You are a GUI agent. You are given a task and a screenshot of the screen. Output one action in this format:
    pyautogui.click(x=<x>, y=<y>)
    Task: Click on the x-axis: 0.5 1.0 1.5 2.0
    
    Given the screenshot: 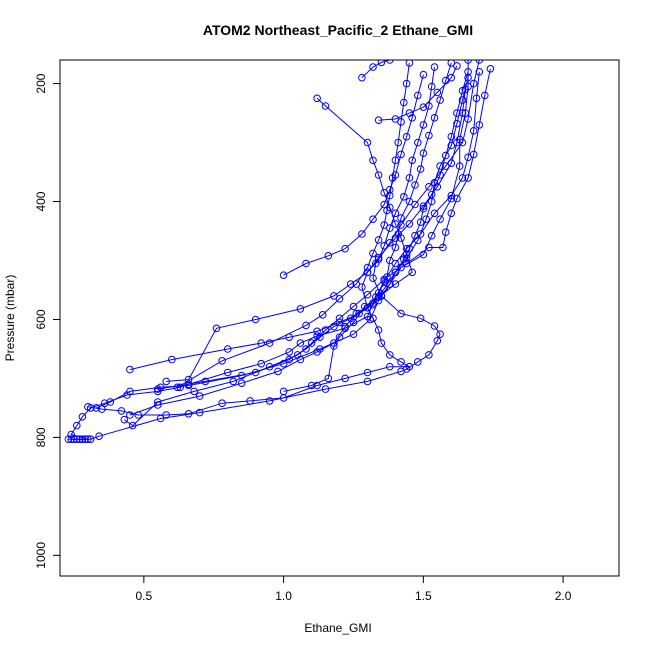 What is the action you would take?
    pyautogui.click(x=354, y=589)
    